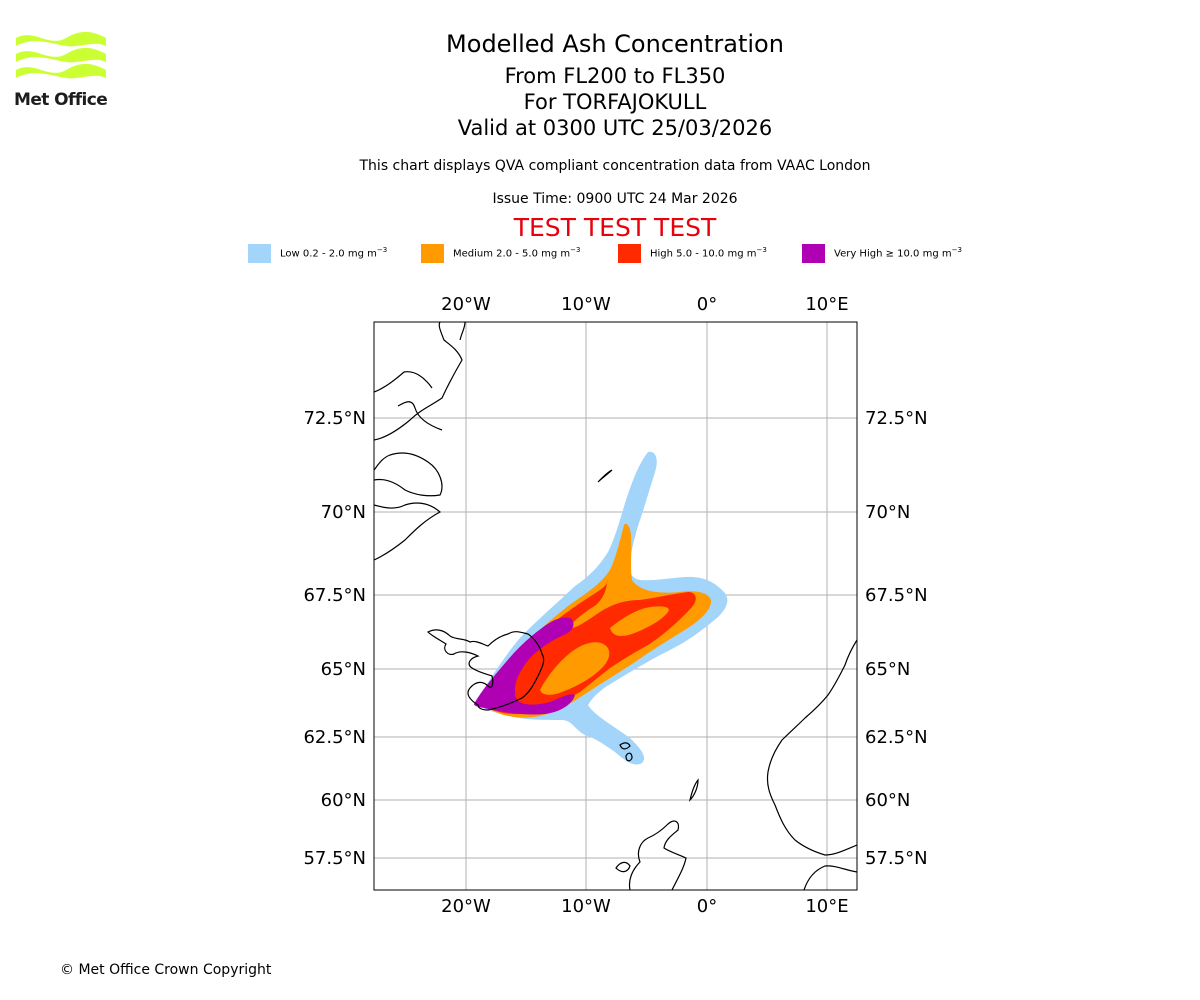 This screenshot has height=1000, width=1200. I want to click on met-office-wave-icon, so click(61, 55).